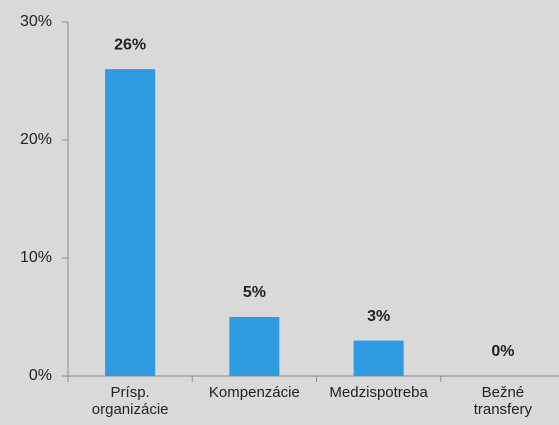  I want to click on x-tick-label: Kompenzácie, so click(254, 392).